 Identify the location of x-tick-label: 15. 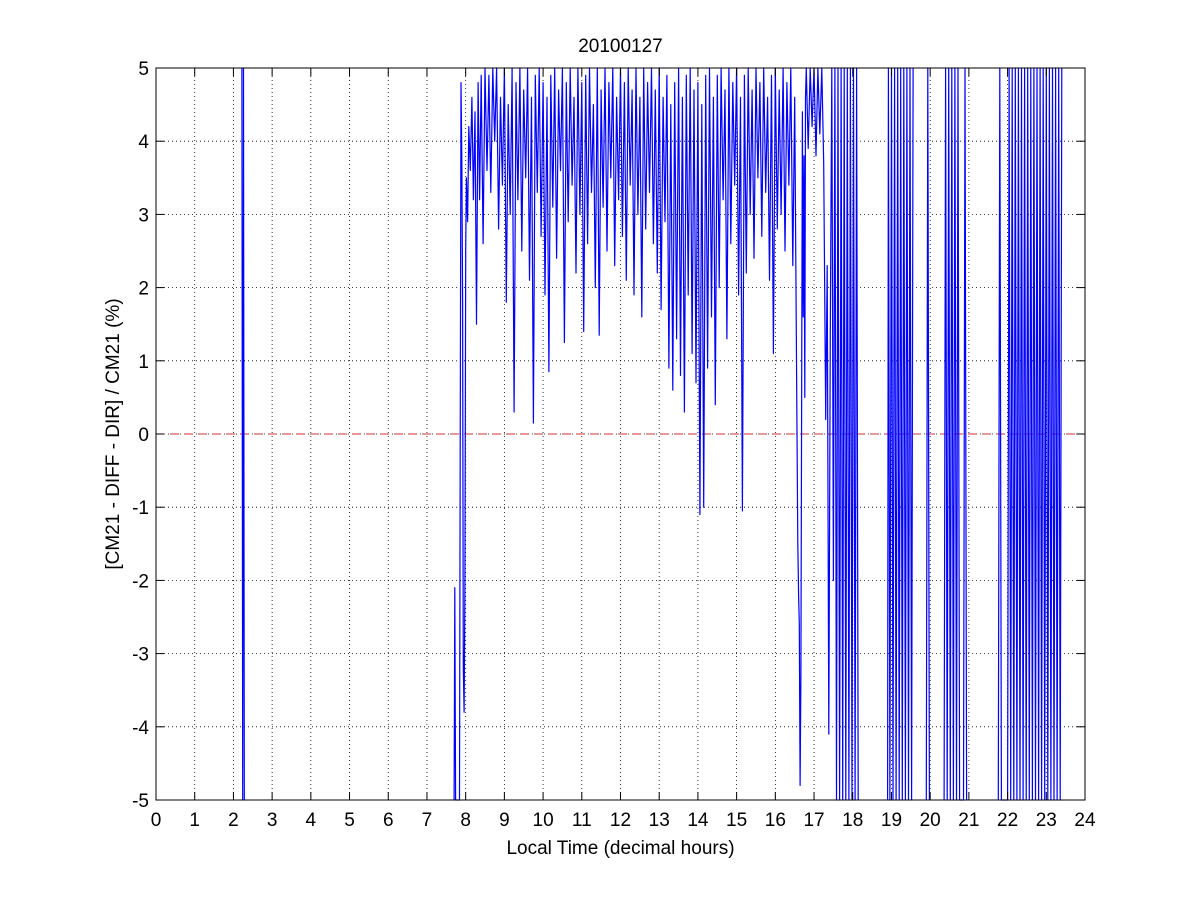
(736, 820).